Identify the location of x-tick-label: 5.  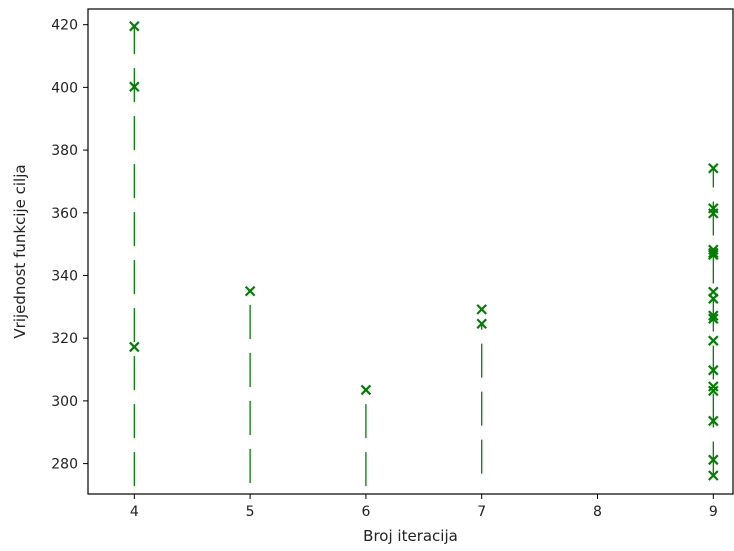
(250, 512).